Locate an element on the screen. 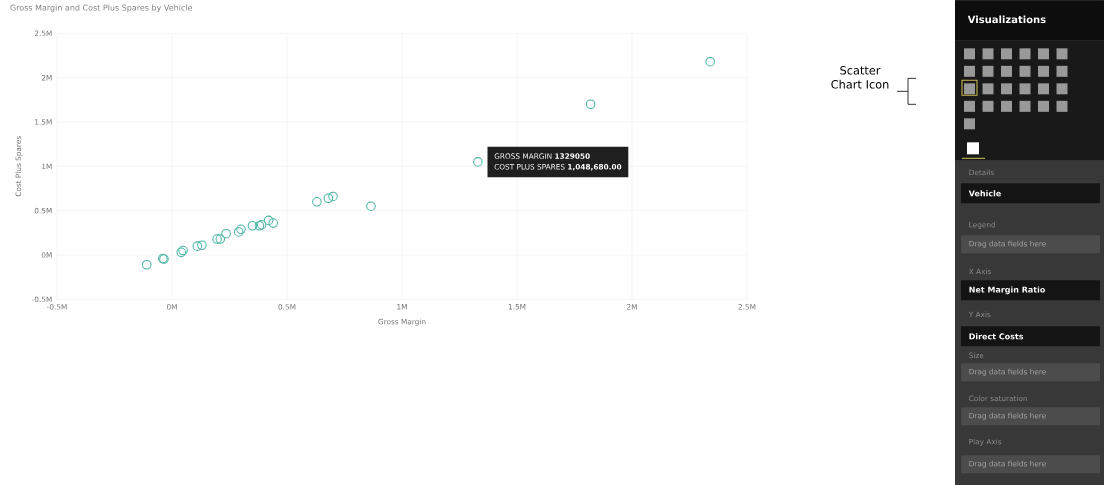 The width and height of the screenshot is (1104, 485). text: Net Margin Ratio is located at coordinates (1007, 290).